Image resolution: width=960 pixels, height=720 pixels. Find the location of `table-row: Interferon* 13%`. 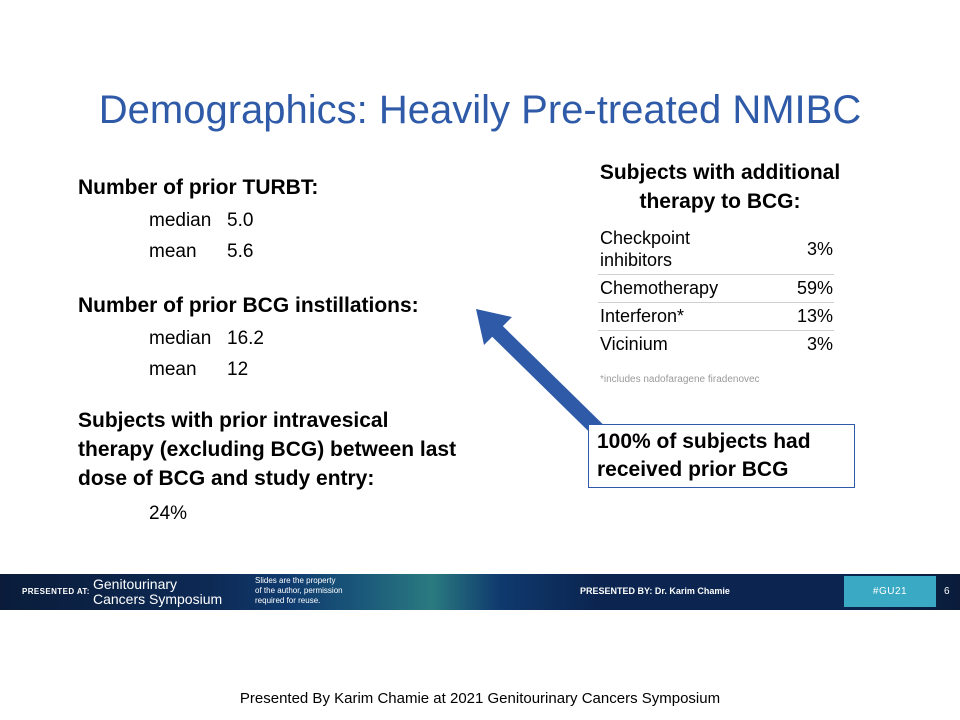

table-row: Interferon* 13% is located at coordinates (716, 317).